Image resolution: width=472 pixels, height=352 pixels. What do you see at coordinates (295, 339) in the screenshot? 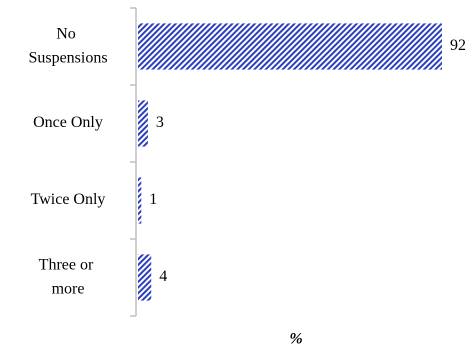
I see `x-axis-label: %` at bounding box center [295, 339].